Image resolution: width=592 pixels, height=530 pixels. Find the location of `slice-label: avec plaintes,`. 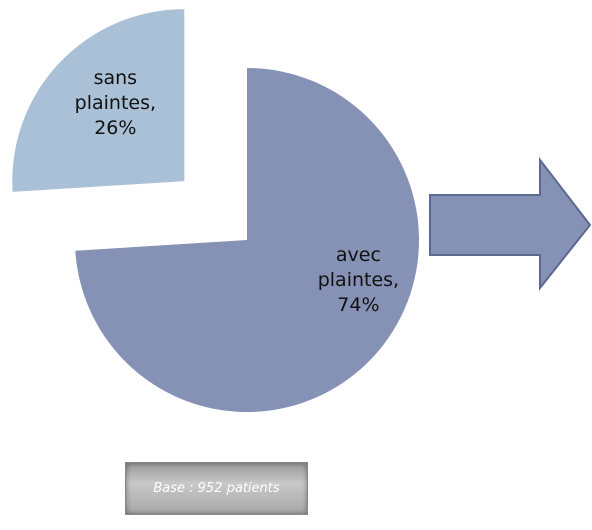

slice-label: avec plaintes, is located at coordinates (358, 267).